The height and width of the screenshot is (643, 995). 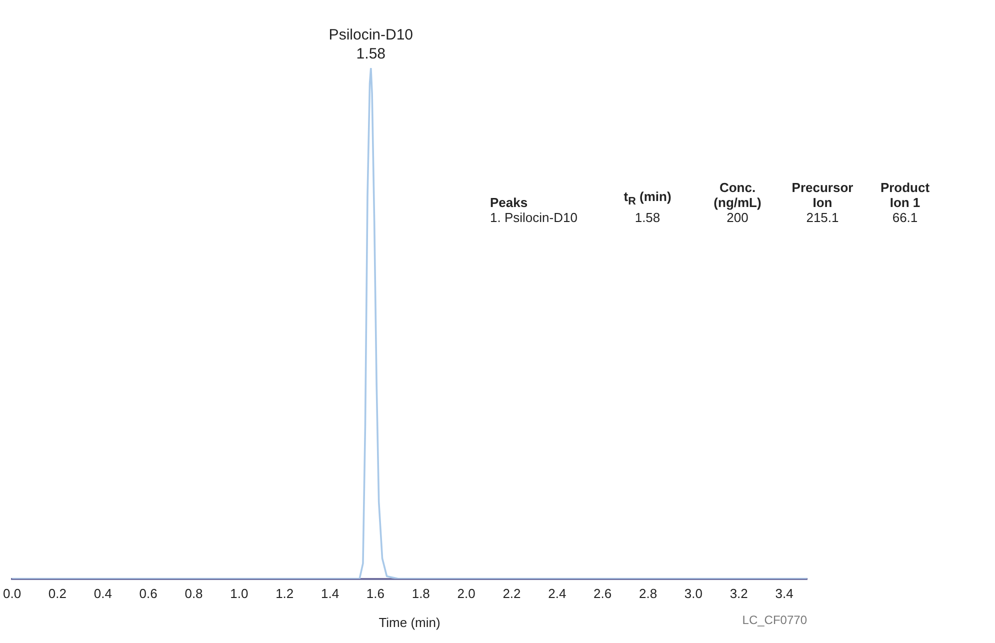 What do you see at coordinates (557, 594) in the screenshot?
I see `x-tick-label: 2.4` at bounding box center [557, 594].